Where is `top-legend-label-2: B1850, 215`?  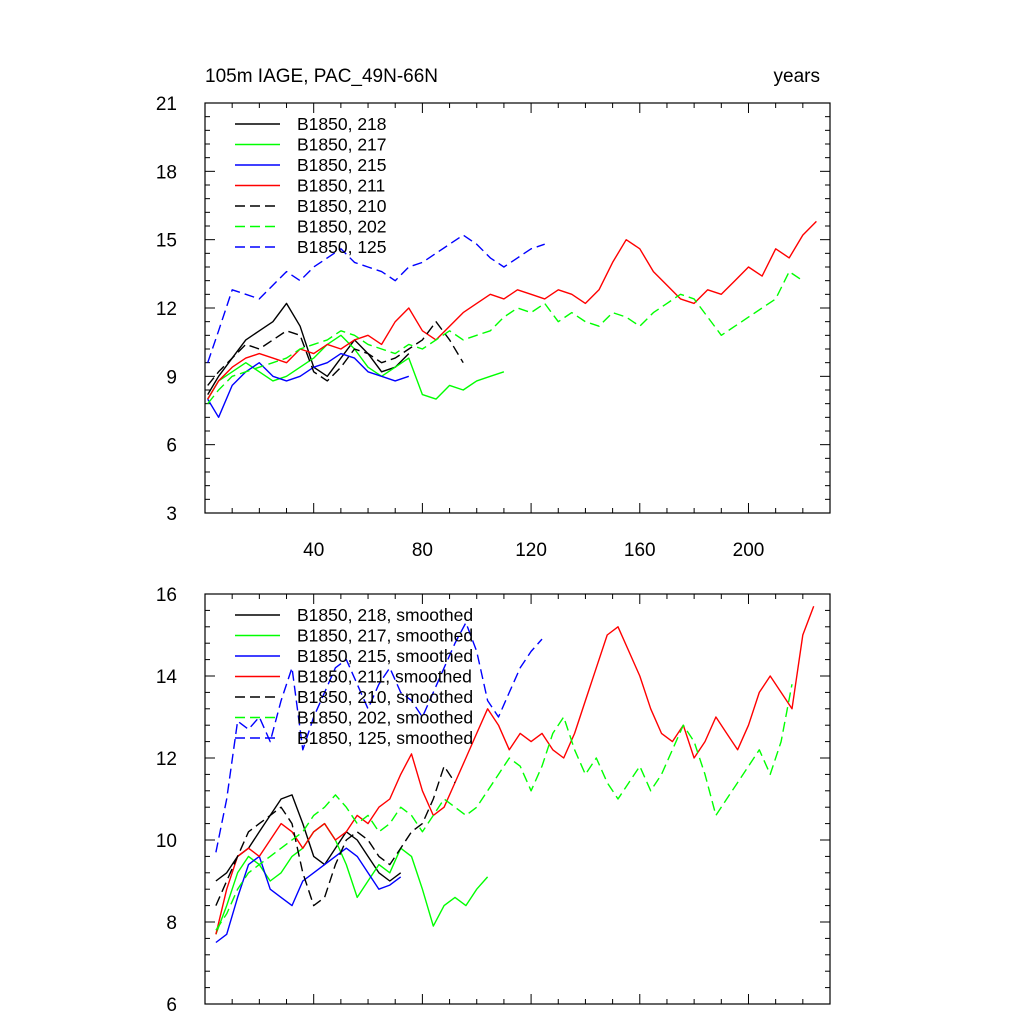 top-legend-label-2: B1850, 215 is located at coordinates (342, 165).